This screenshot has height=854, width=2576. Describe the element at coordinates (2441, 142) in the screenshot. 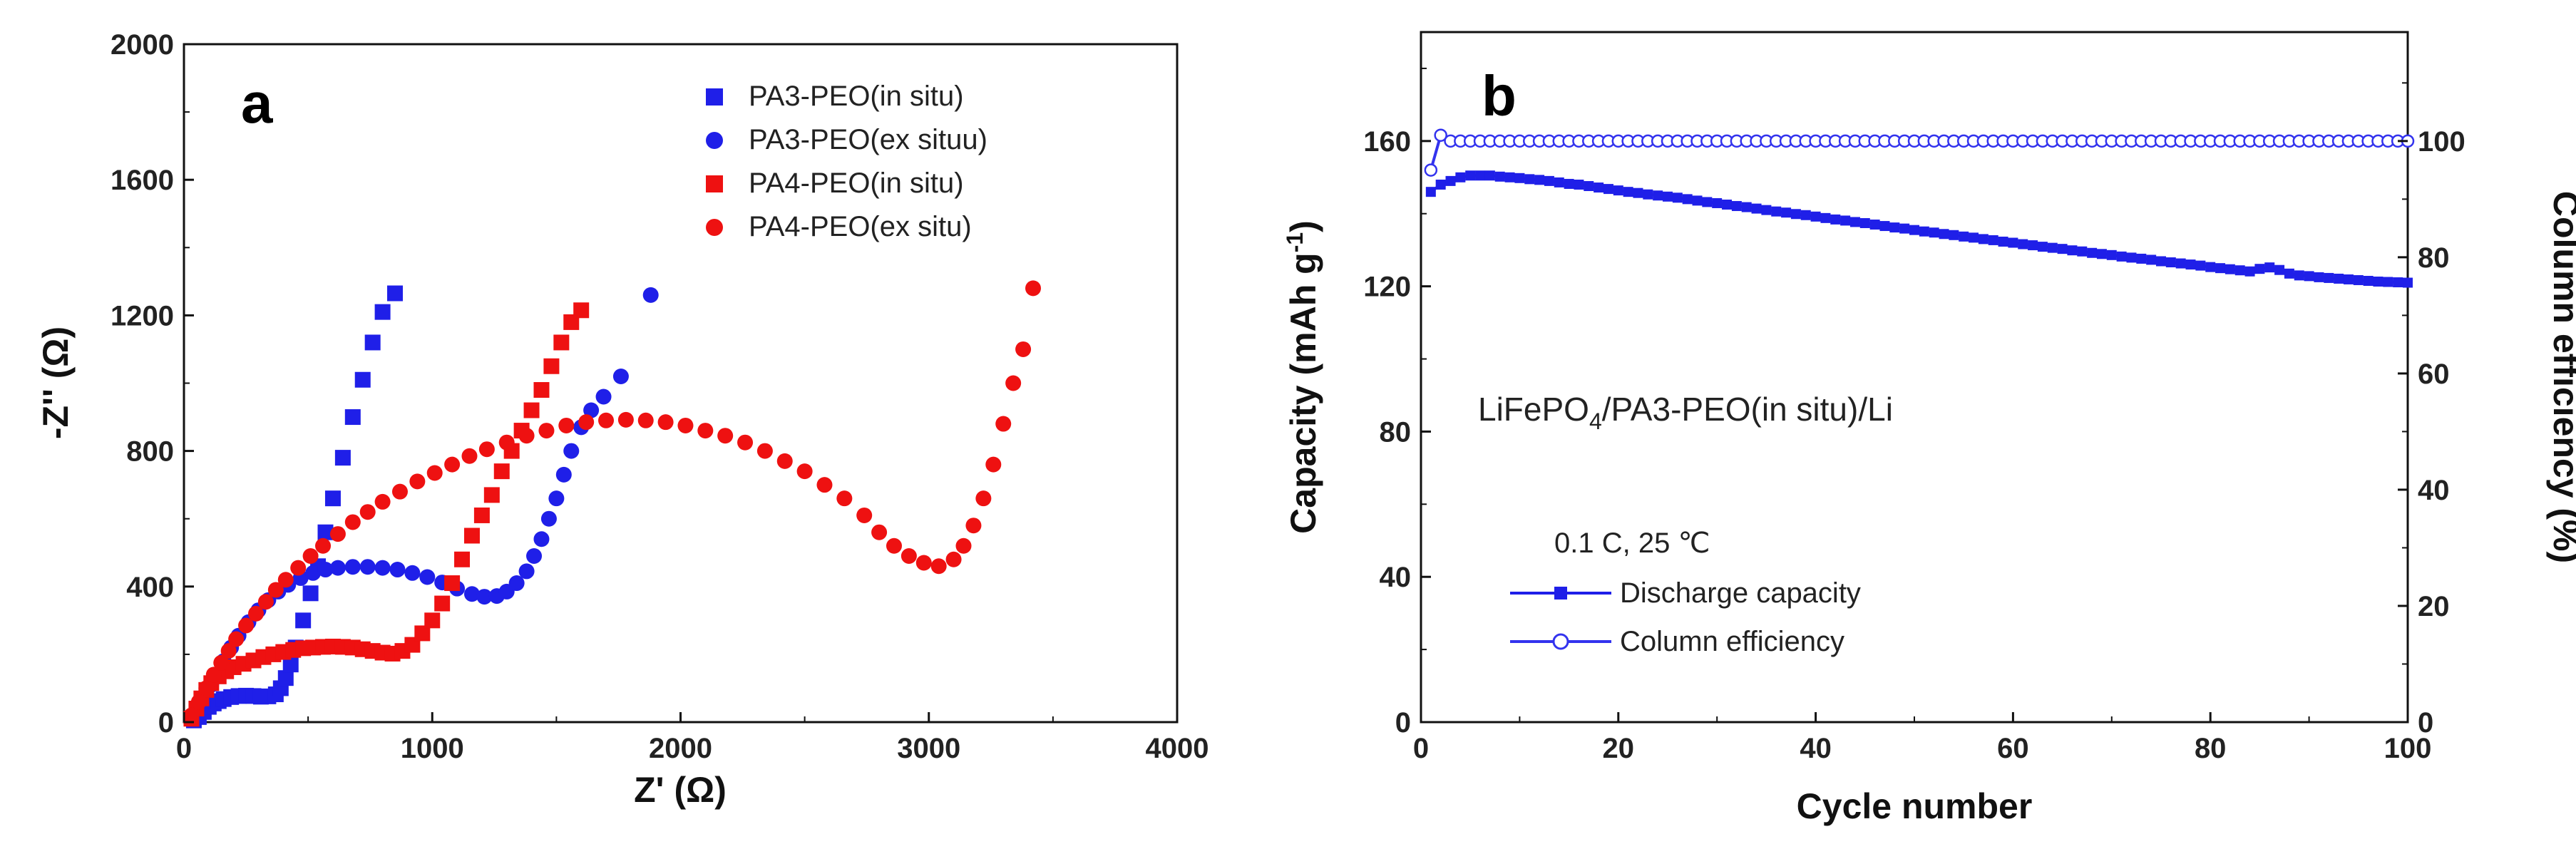

I see `y2-tick-label: 100` at that location.